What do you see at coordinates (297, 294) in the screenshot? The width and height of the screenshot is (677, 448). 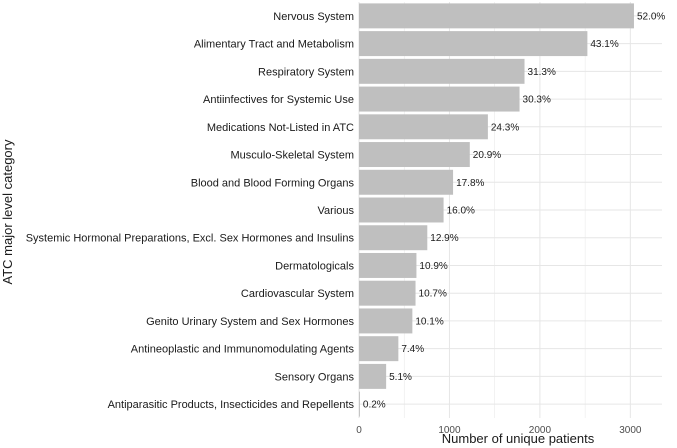 I see `category-label: Cardiovascular System` at bounding box center [297, 294].